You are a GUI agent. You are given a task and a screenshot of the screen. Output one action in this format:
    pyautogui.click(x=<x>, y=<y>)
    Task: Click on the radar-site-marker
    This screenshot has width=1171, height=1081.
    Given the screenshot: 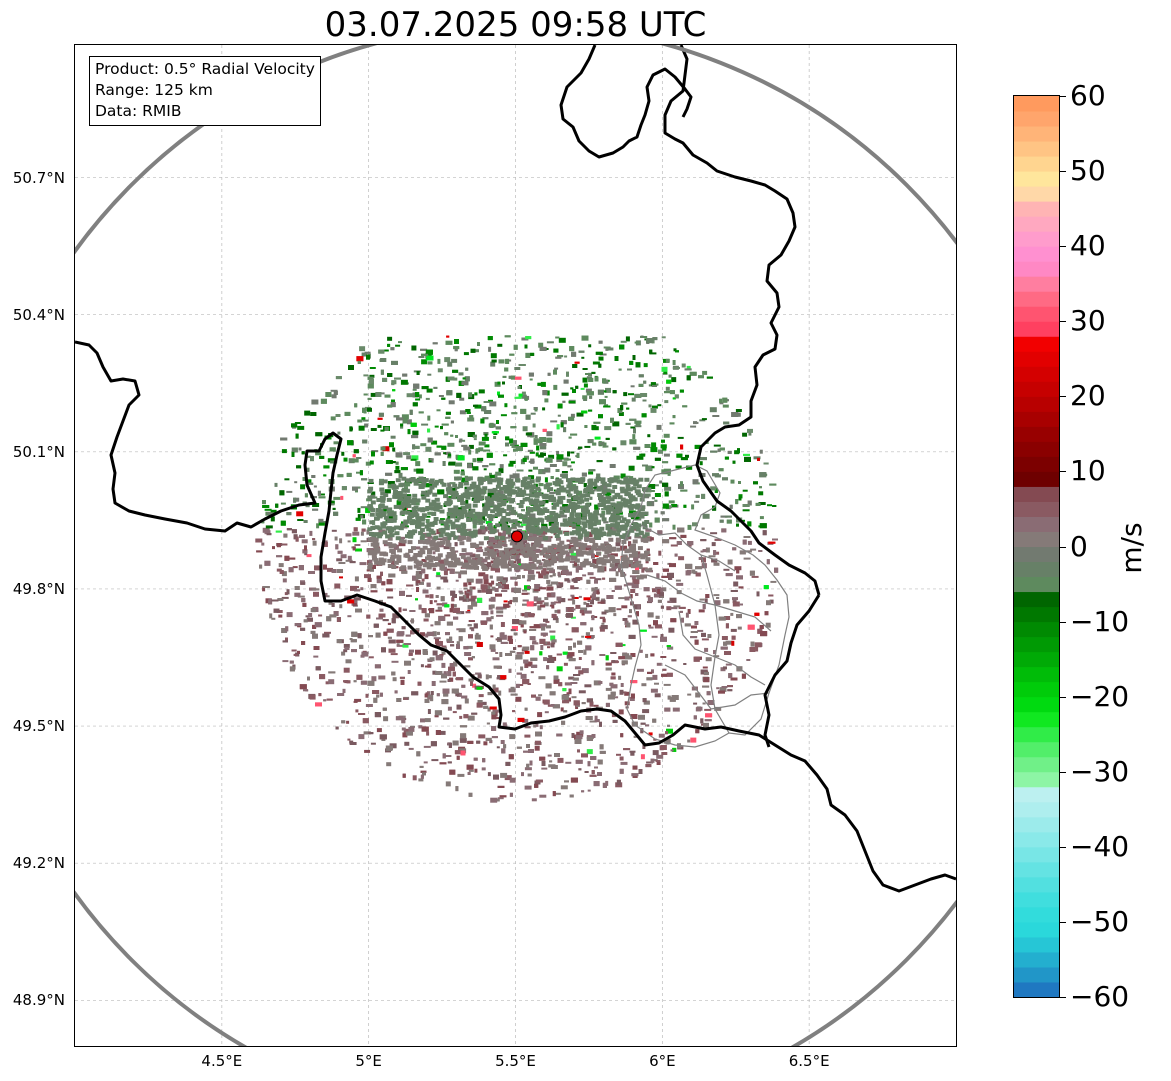 What is the action you would take?
    pyautogui.click(x=516, y=536)
    